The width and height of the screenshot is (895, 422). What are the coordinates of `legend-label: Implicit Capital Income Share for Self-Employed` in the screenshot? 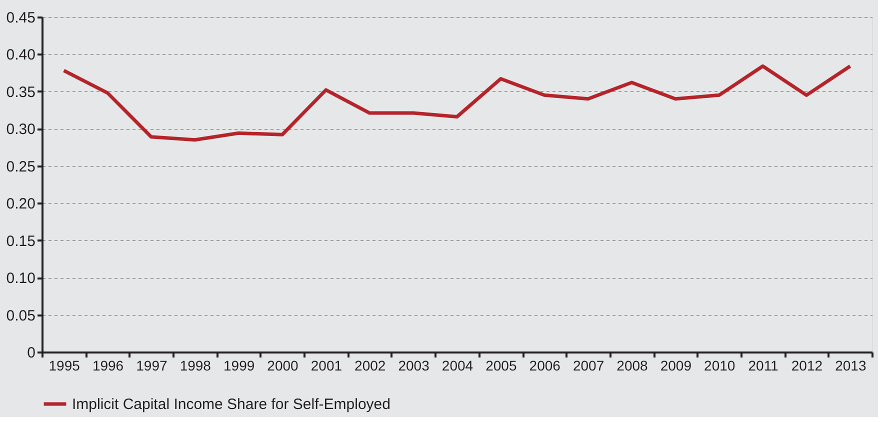 It's located at (231, 404).